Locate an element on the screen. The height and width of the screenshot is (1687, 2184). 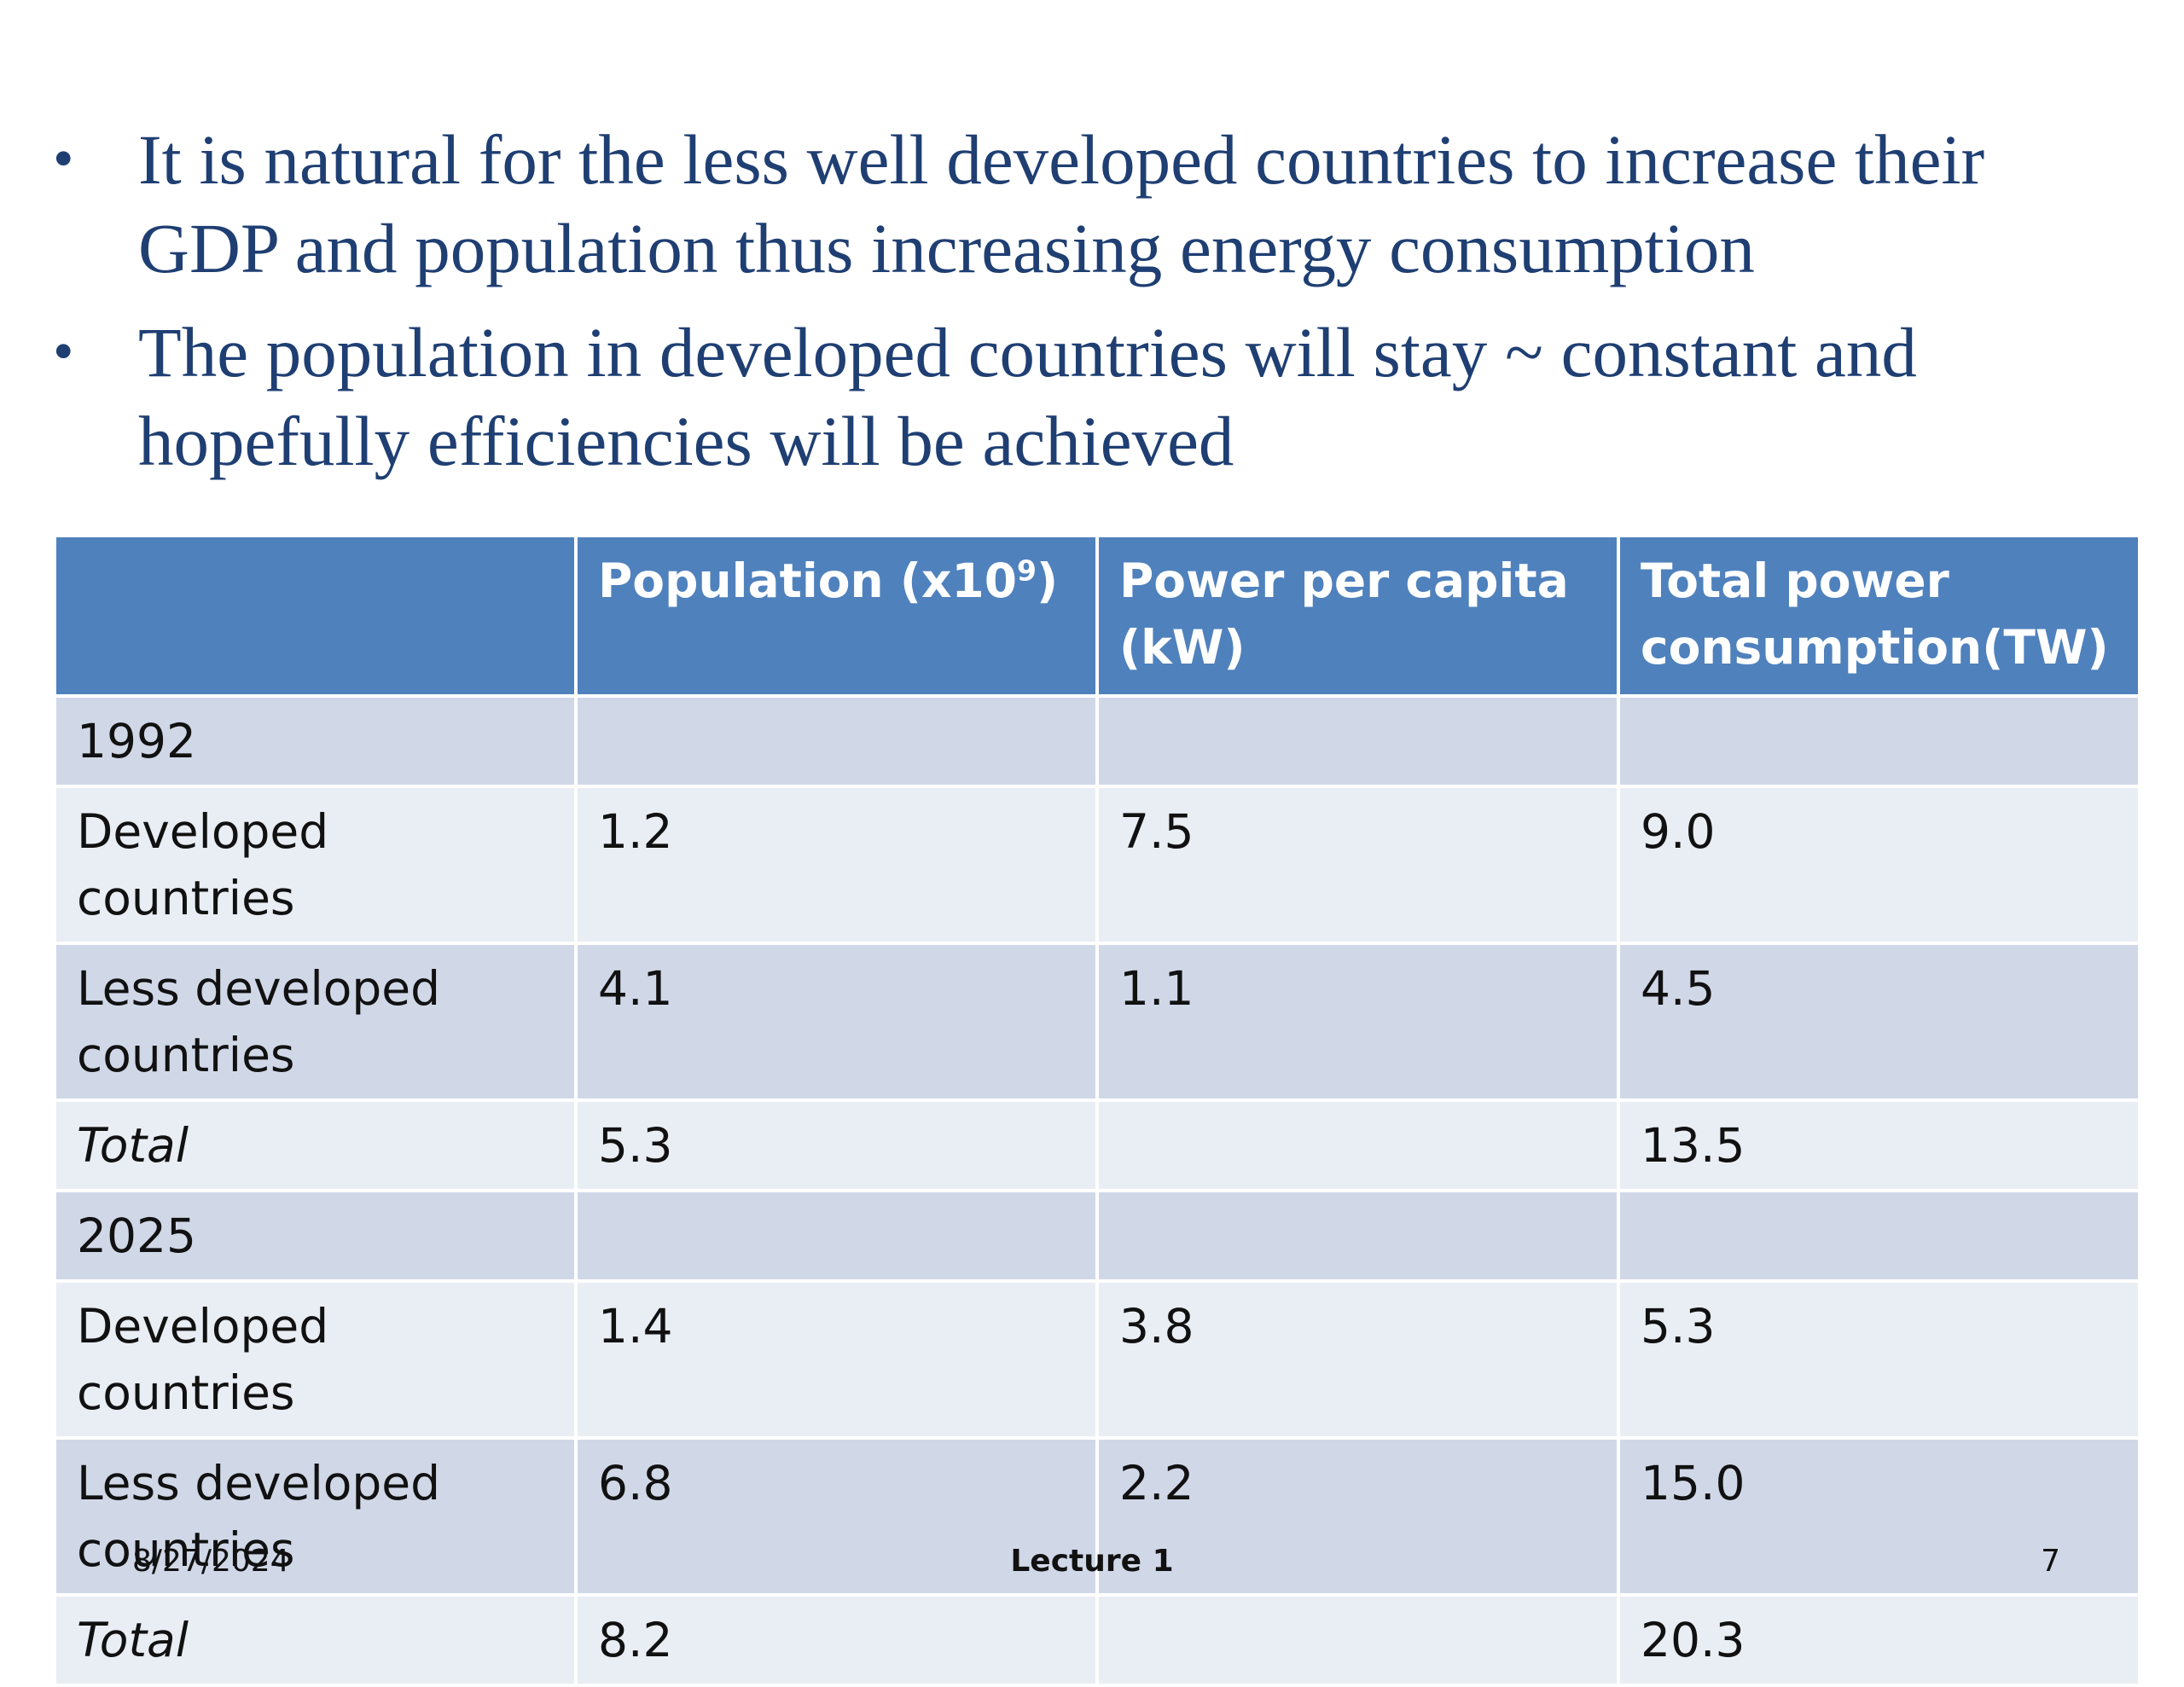
table-cell: 4.5 is located at coordinates (1879, 1022).